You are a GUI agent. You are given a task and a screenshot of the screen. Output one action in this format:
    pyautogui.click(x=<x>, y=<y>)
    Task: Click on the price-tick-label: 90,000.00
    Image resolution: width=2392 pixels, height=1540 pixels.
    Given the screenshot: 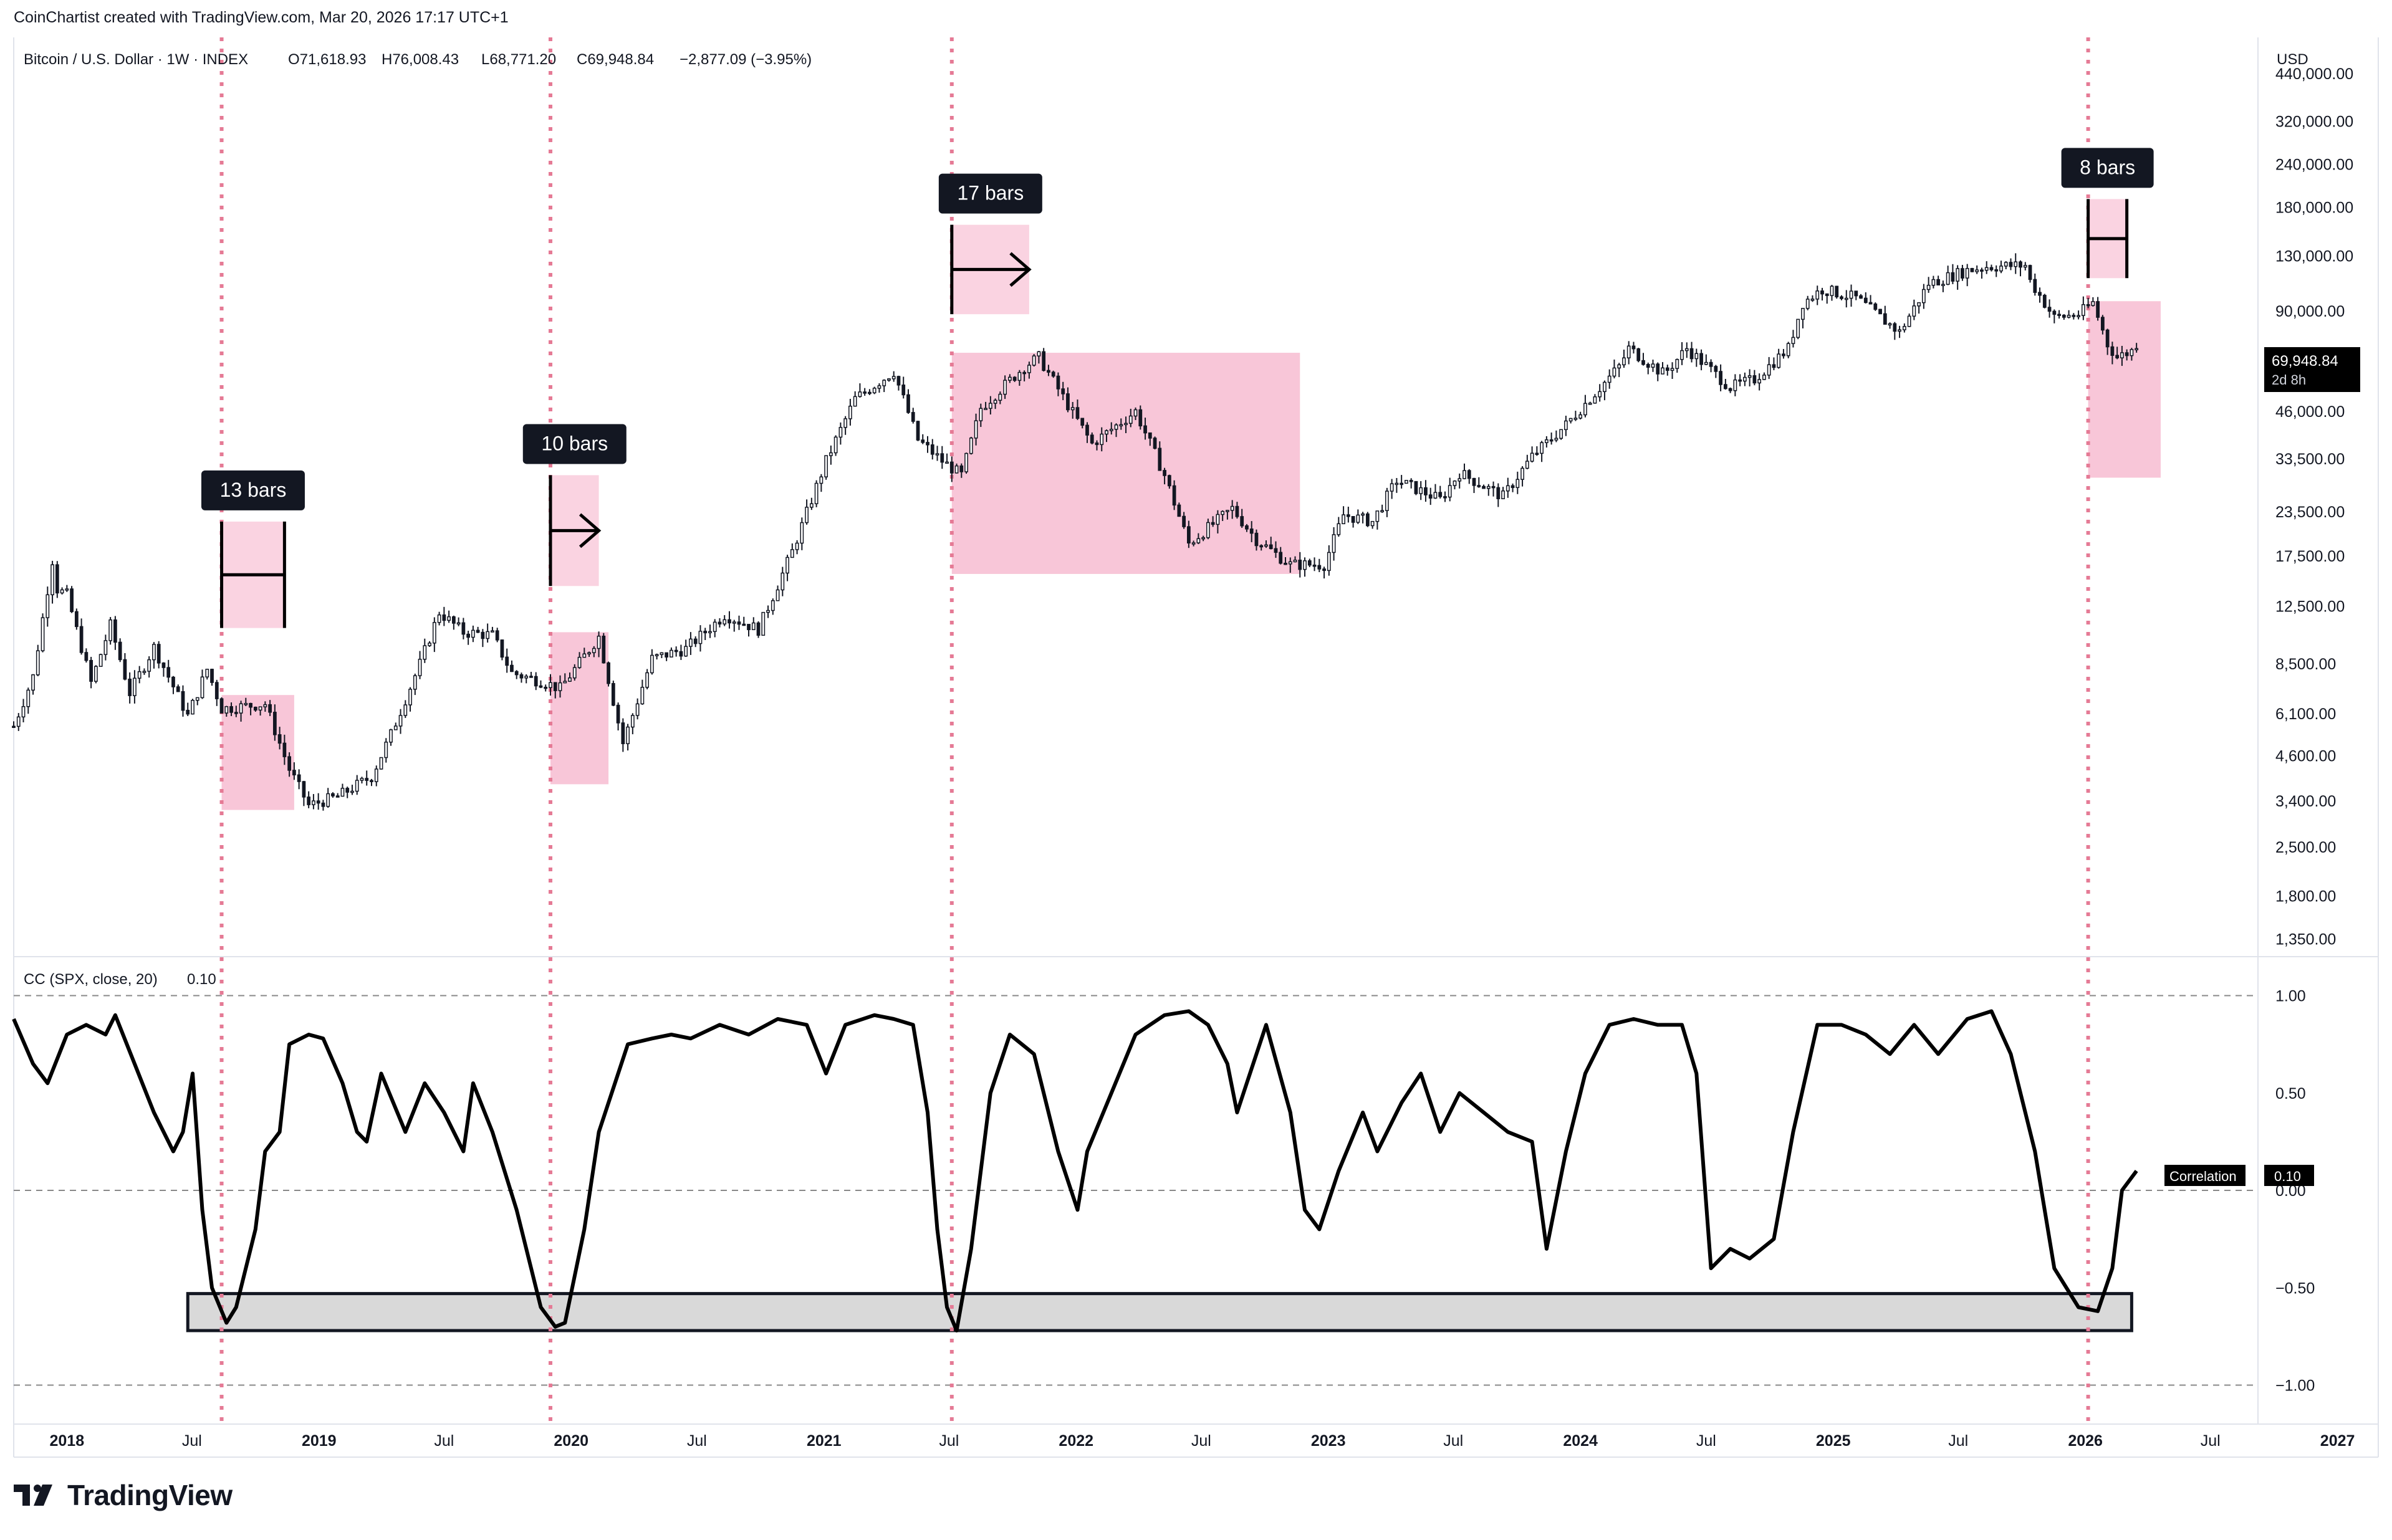 What is the action you would take?
    pyautogui.click(x=2310, y=311)
    